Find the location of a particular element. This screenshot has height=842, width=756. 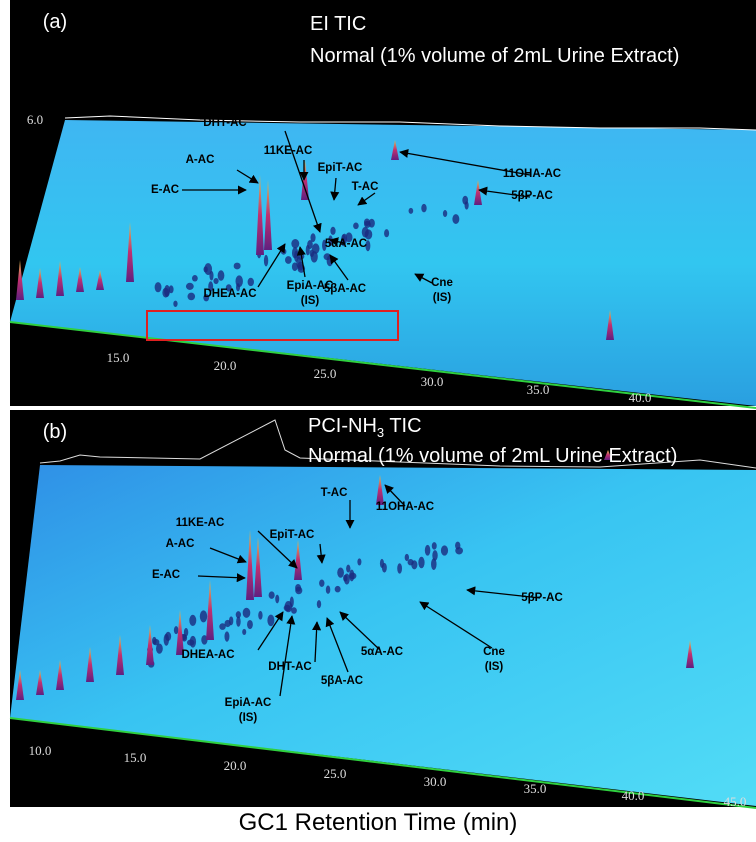

y-tick-label: 6.0 is located at coordinates (35, 119).